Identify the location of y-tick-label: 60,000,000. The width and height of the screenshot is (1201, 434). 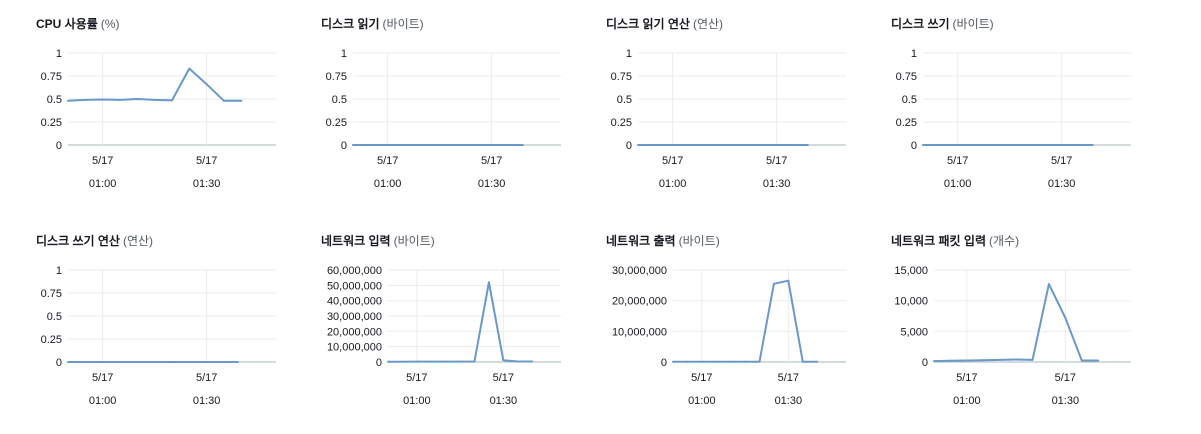
(354, 271).